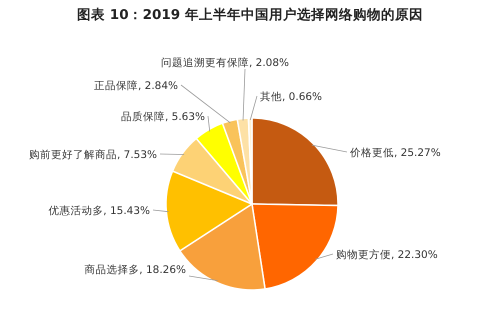 The image size is (500, 329). What do you see at coordinates (163, 116) in the screenshot?
I see `slice-label: 品质保障, 5.63%` at bounding box center [163, 116].